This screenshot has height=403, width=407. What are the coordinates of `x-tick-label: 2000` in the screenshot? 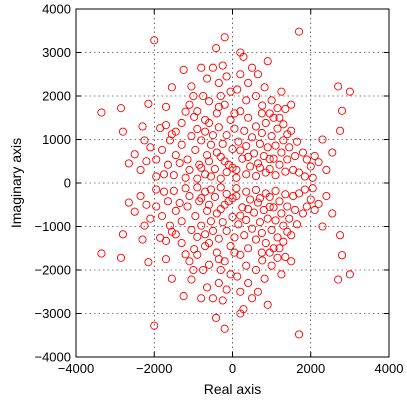 It's located at (310, 368).